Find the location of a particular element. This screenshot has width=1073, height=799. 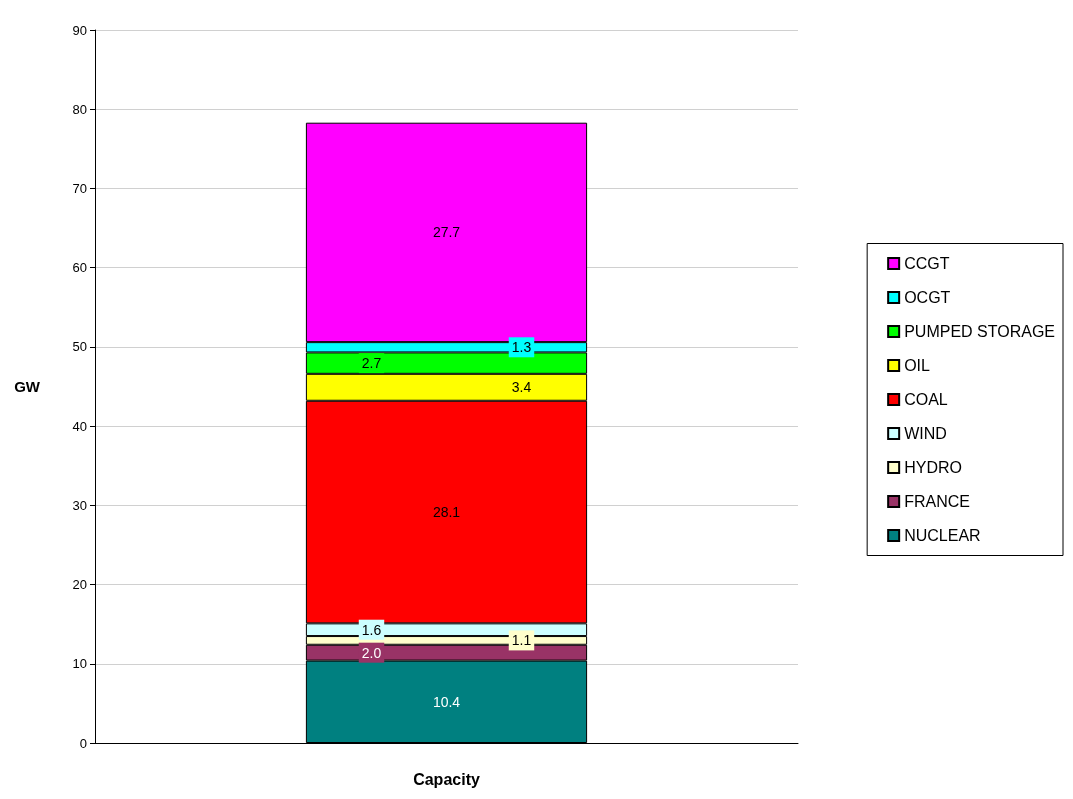

y-tick-label: 50 is located at coordinates (79, 347).